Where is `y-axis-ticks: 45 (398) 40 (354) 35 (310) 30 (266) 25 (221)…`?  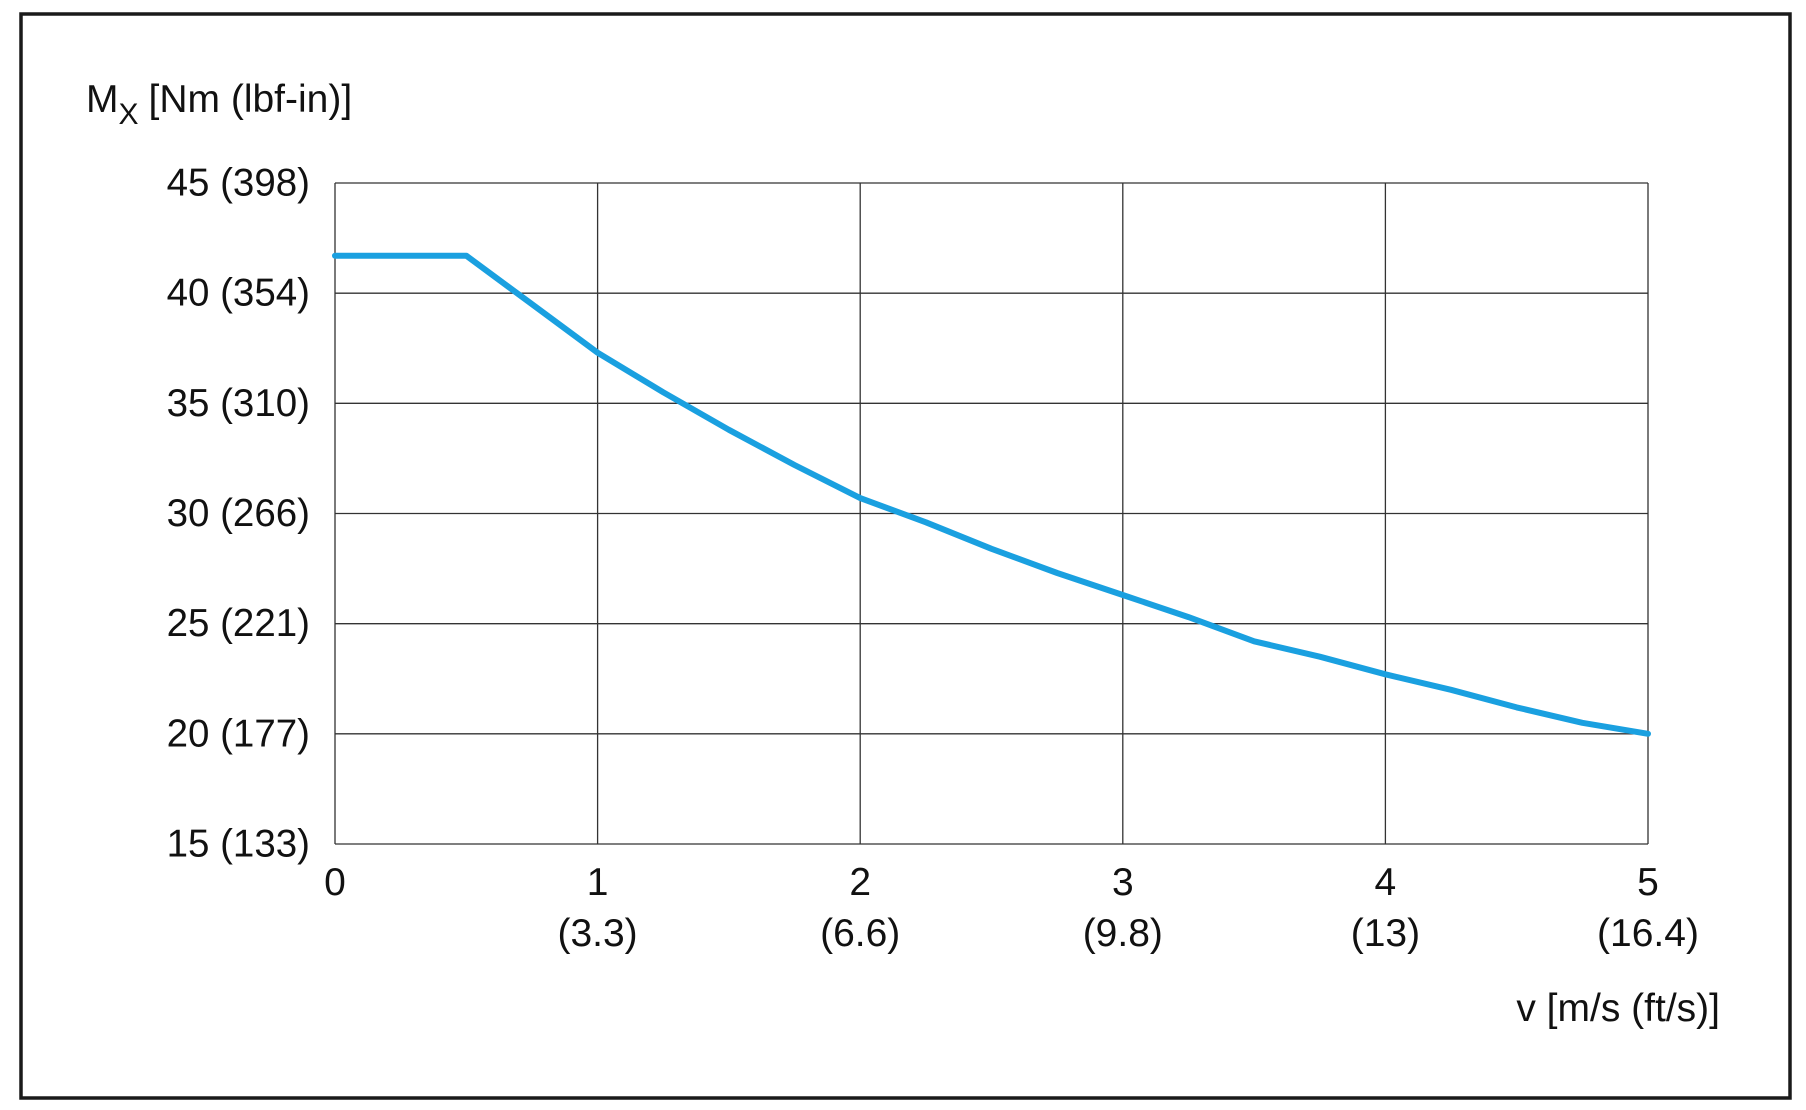
y-axis-ticks: 45 (398) 40 (354) 35 (310) 30 (266) 25 (221)… is located at coordinates (238, 514).